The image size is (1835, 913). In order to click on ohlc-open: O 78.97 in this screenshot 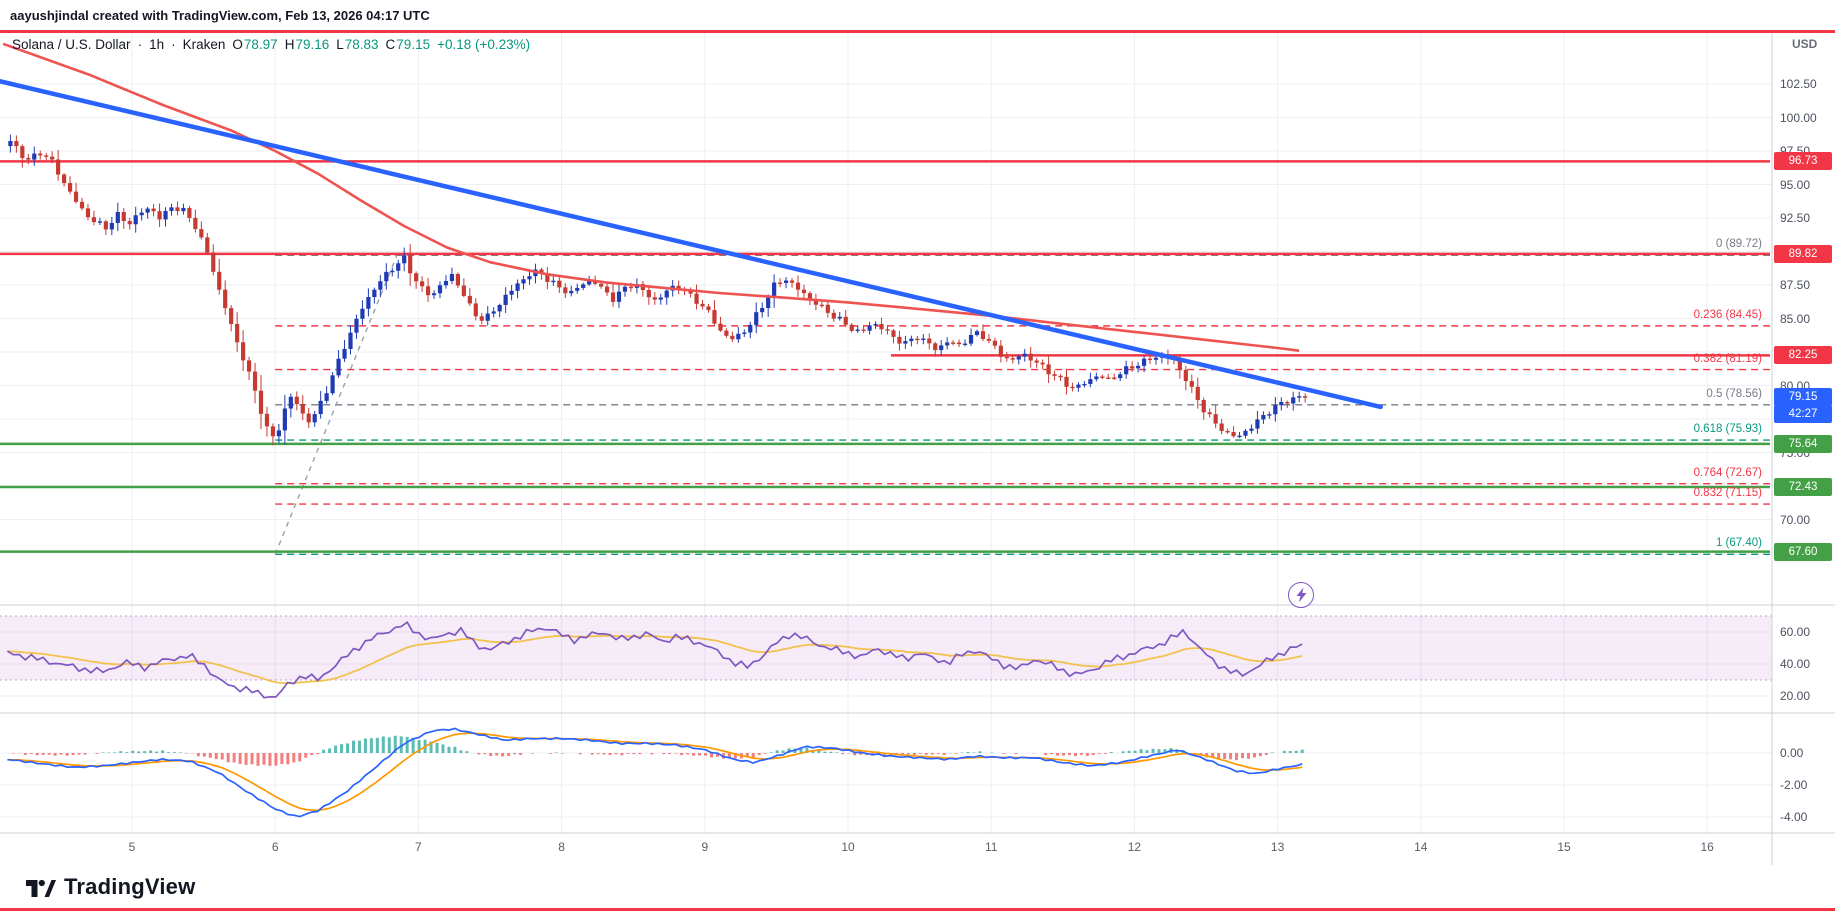, I will do `click(255, 44)`.